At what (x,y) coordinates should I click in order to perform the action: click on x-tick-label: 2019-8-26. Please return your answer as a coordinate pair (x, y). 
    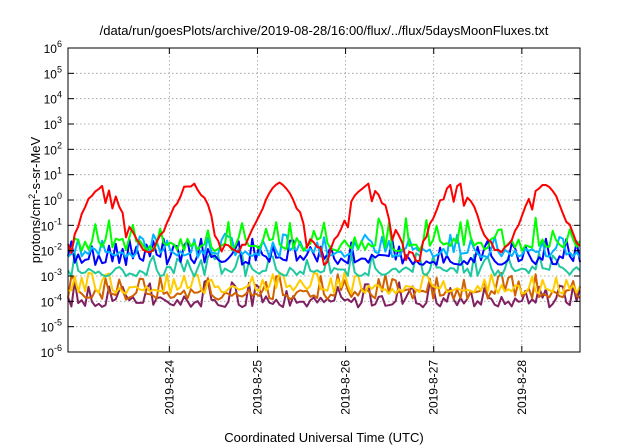
    Looking at the image, I should click on (346, 387).